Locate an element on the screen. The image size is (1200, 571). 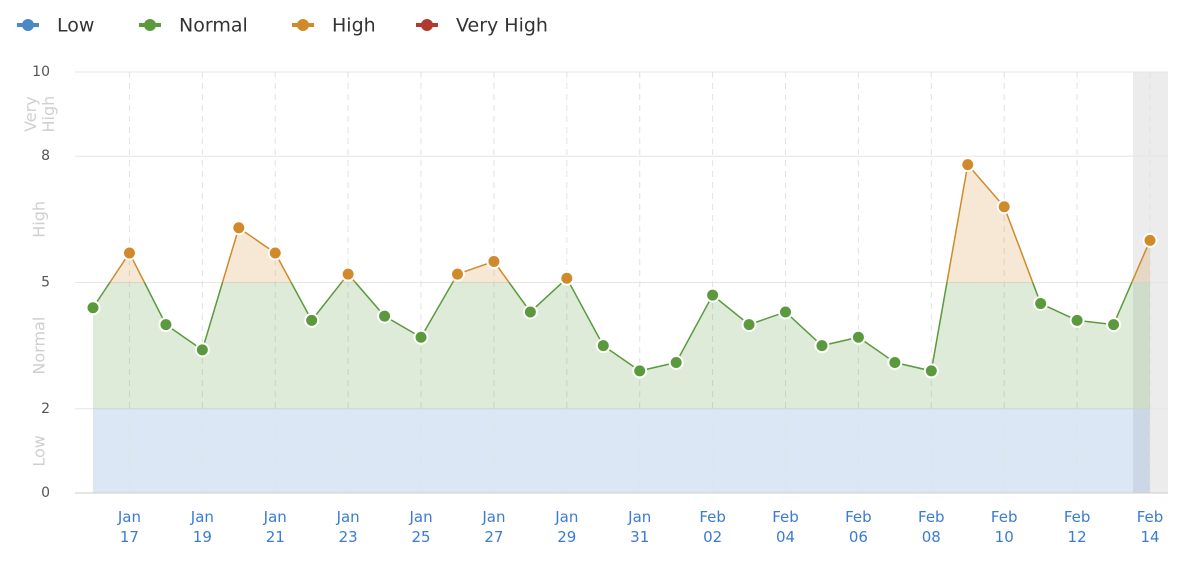
zone-label: VeryHigh is located at coordinates (39, 114).